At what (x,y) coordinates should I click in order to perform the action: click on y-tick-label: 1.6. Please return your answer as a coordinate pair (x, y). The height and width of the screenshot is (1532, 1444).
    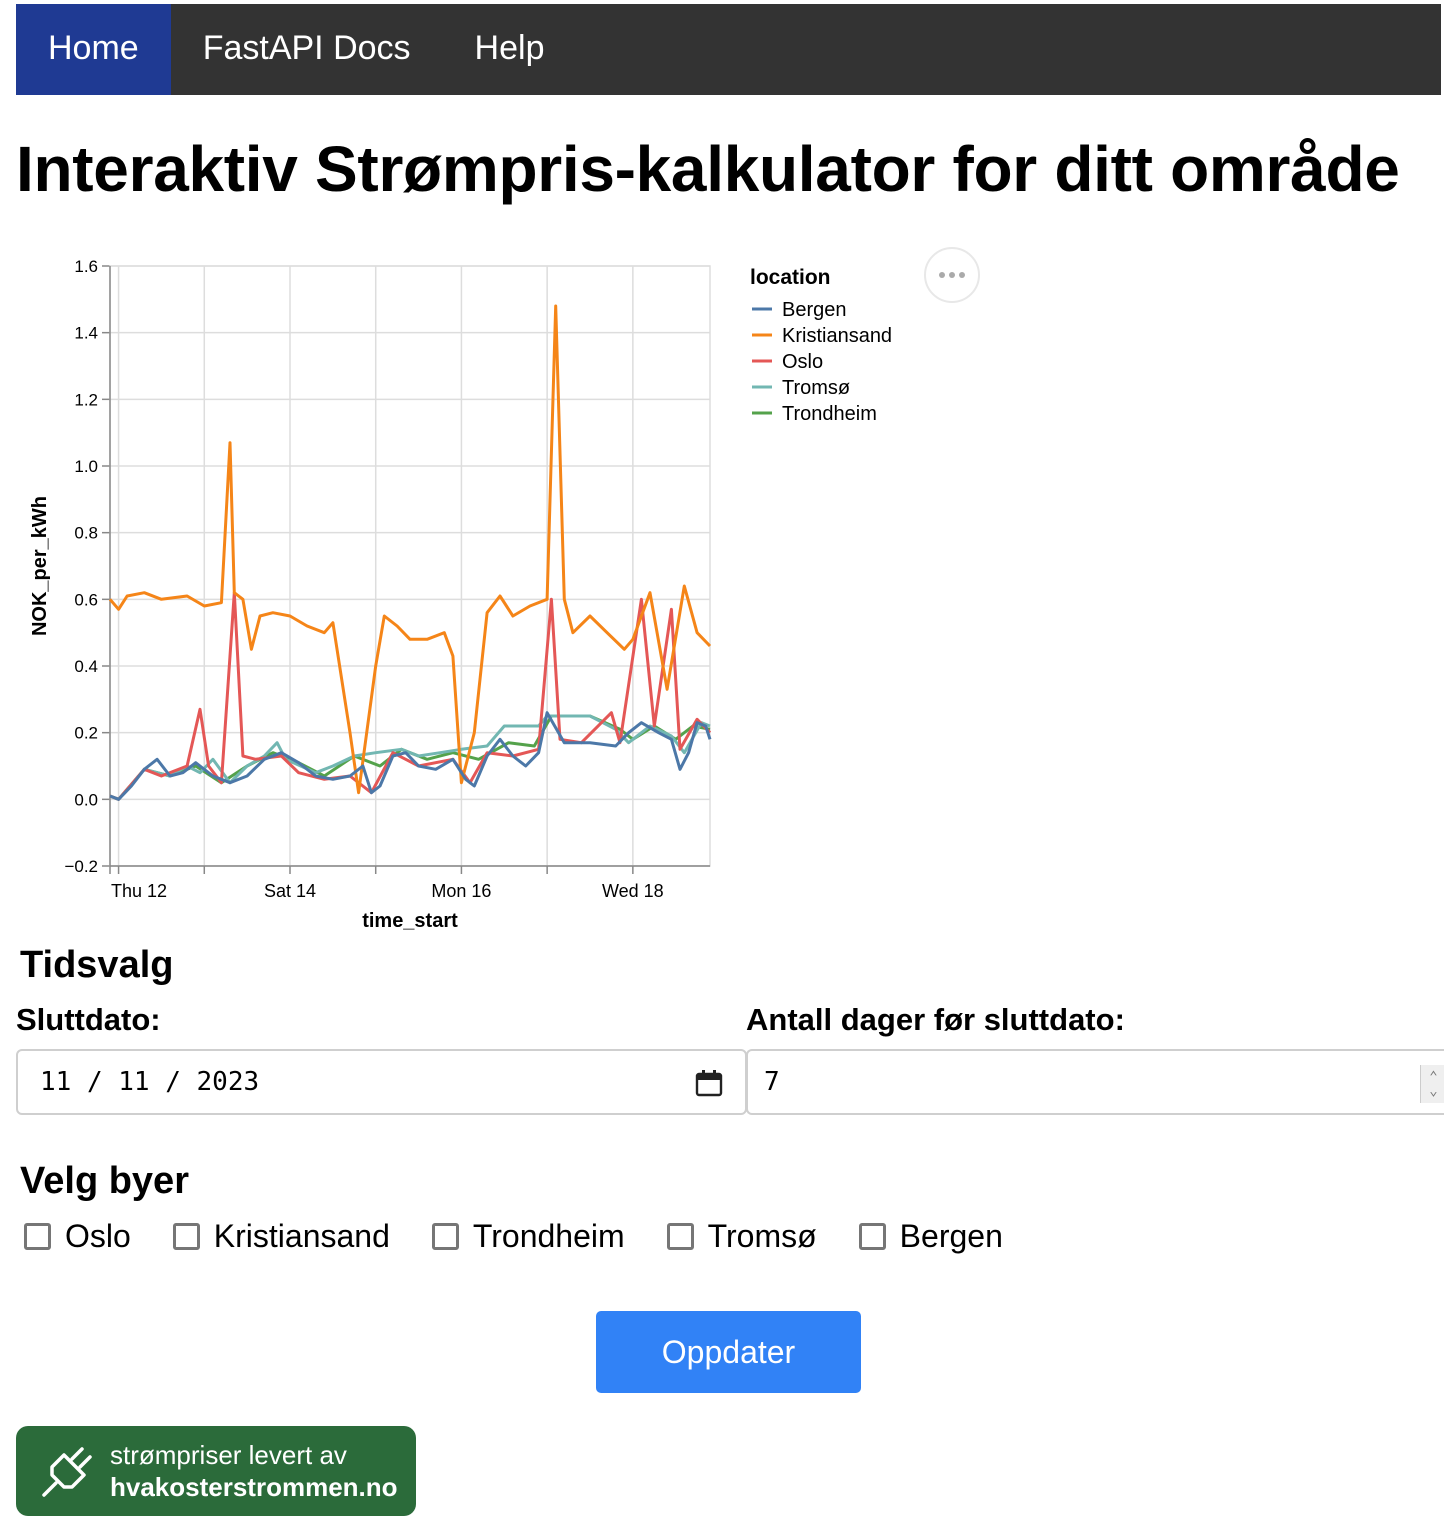
    Looking at the image, I should click on (86, 266).